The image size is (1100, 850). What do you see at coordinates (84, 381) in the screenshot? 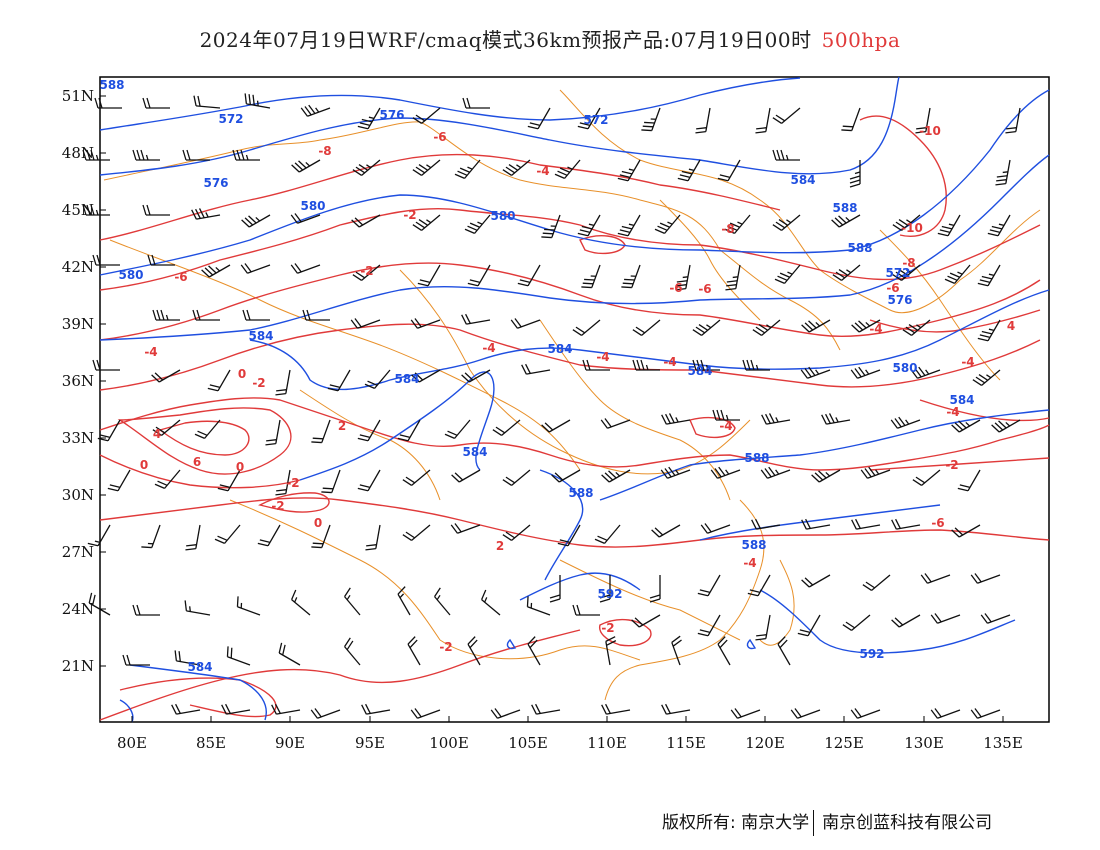
I see `latitude-axis: 51N 48N 45N 42N 39N 36N 33N 30N 27N 24N 21N` at bounding box center [84, 381].